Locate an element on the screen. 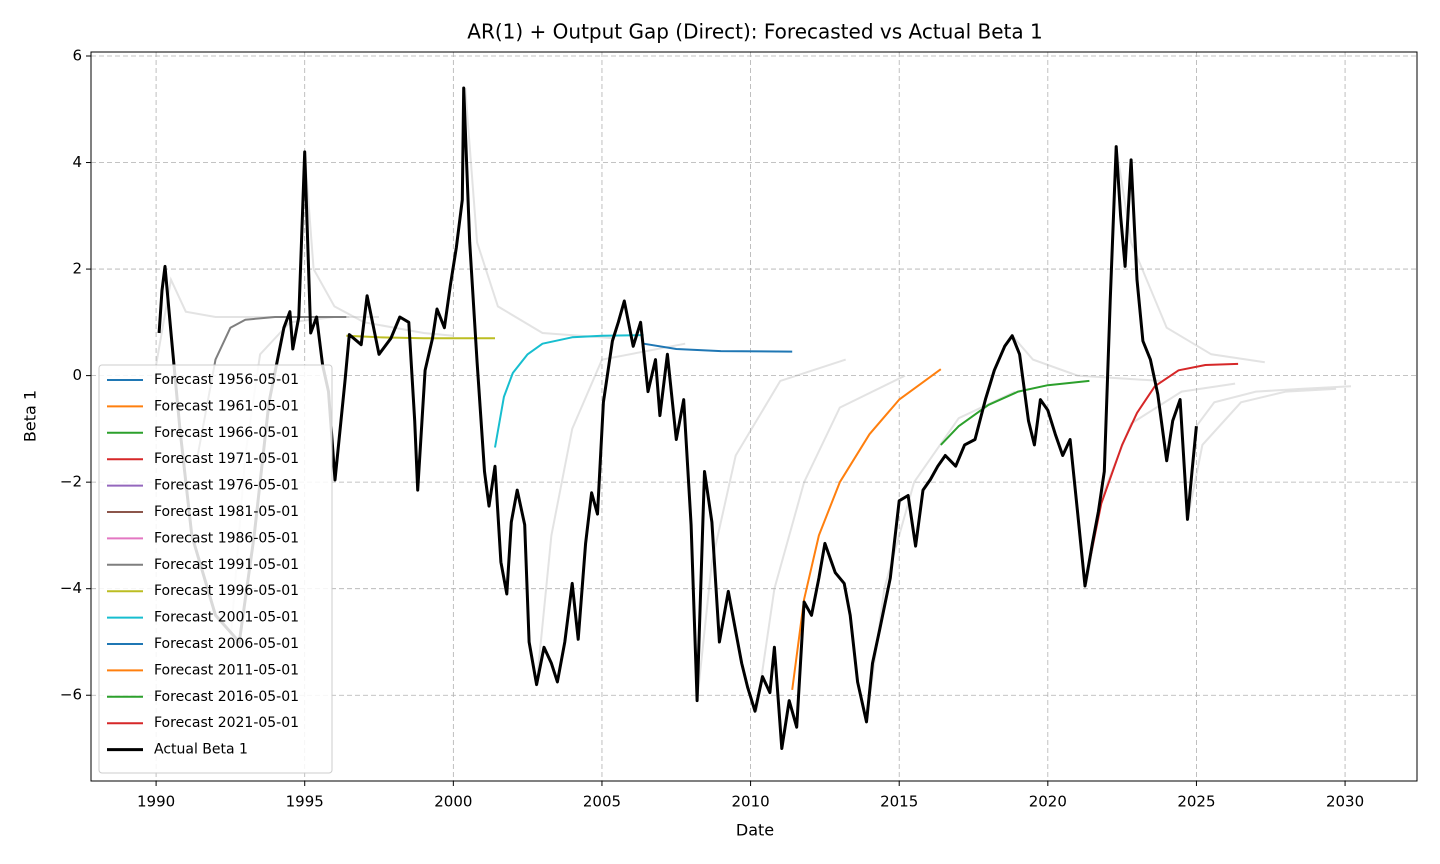  legend-label: Forecast 2011-05-01 is located at coordinates (226, 670).